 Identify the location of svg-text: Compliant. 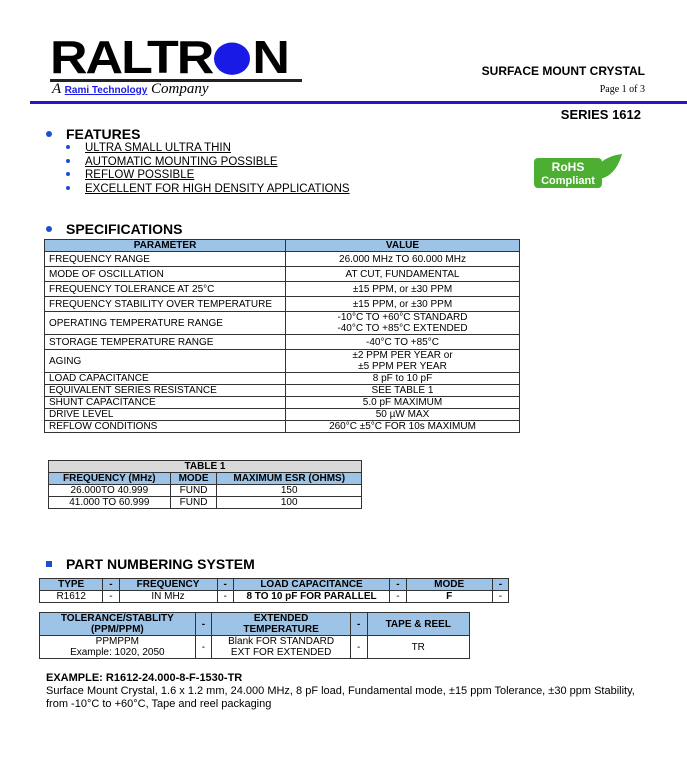
(568, 181).